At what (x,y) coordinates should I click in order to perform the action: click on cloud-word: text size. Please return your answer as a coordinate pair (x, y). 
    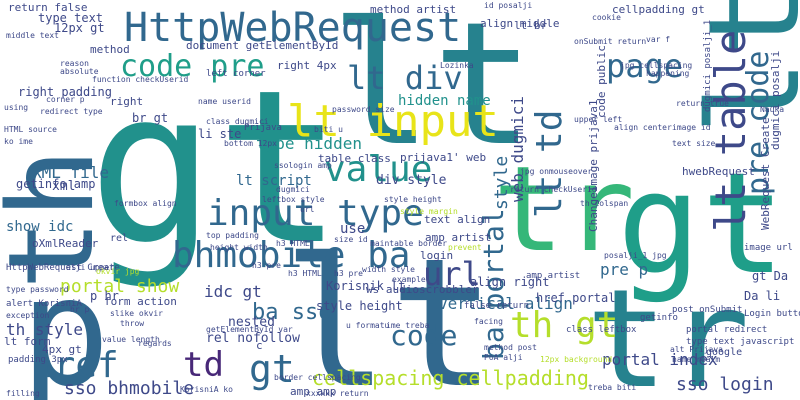
    Looking at the image, I should click on (694, 143).